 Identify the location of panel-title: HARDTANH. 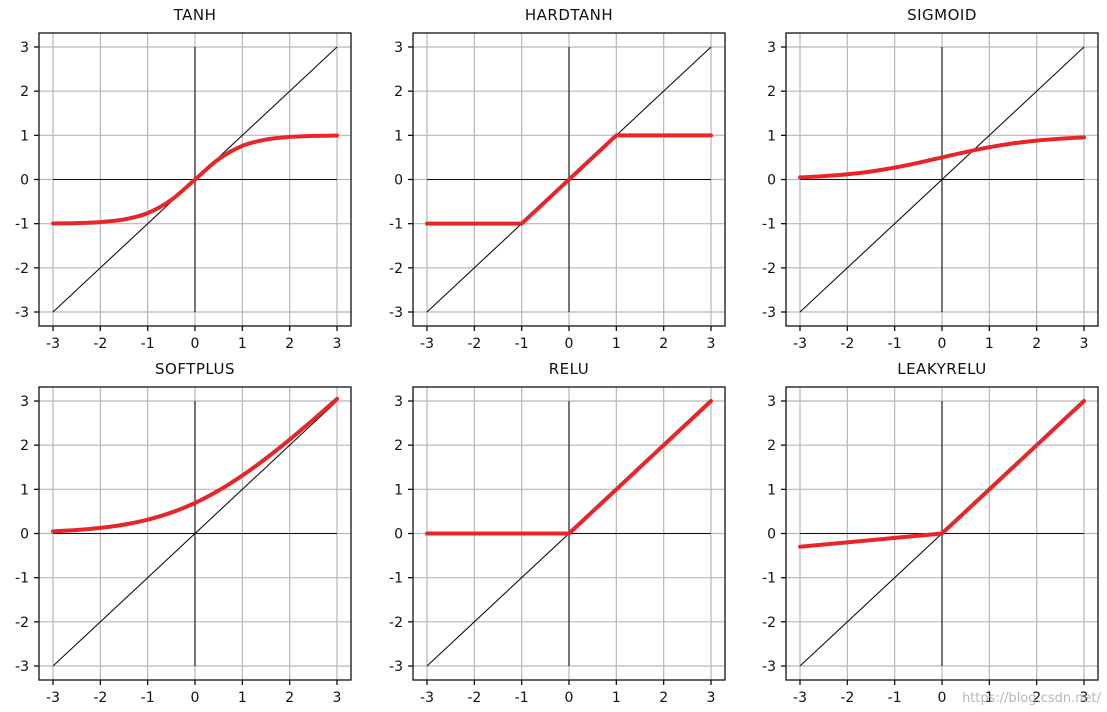
(569, 15).